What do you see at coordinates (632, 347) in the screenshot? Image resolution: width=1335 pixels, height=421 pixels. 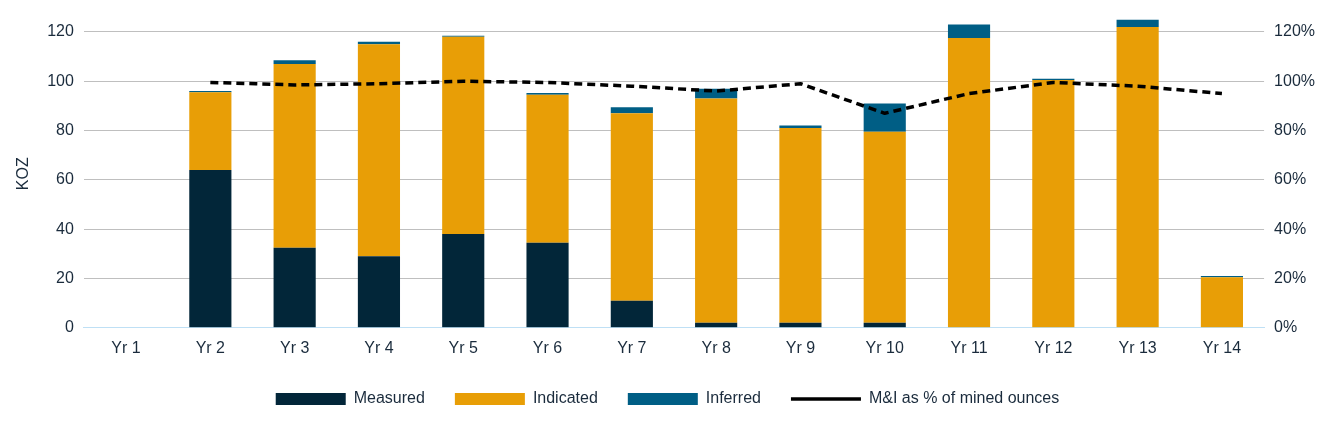 I see `x-tick-label: Yr 7` at bounding box center [632, 347].